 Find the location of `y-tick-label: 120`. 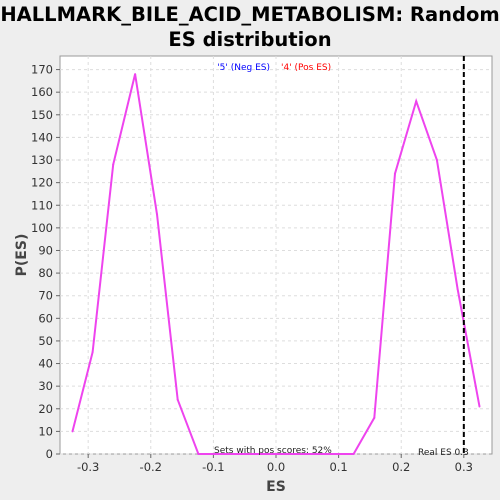

y-tick-label: 120 is located at coordinates (42, 183).